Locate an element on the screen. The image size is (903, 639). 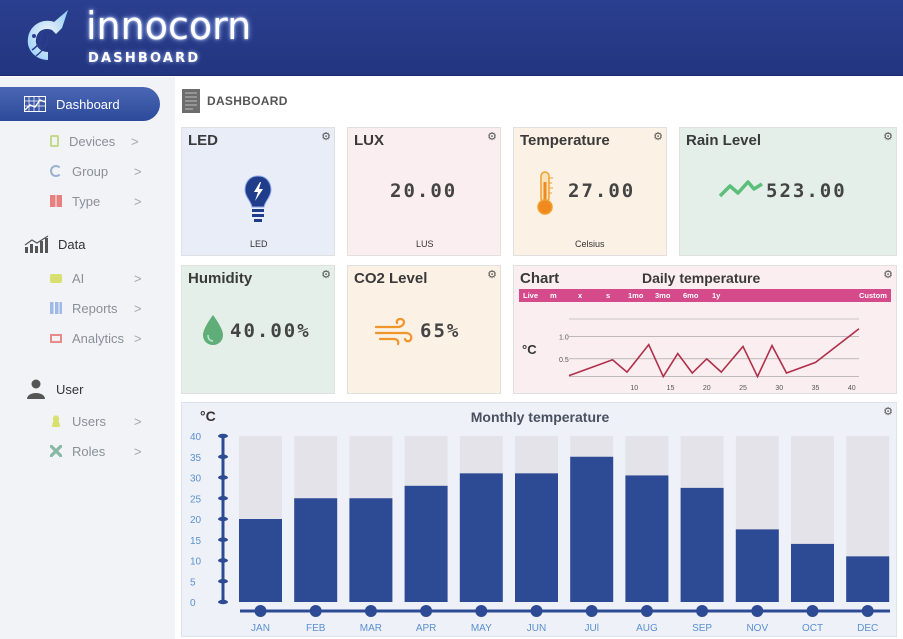
range-3mo: 3mo is located at coordinates (663, 295).